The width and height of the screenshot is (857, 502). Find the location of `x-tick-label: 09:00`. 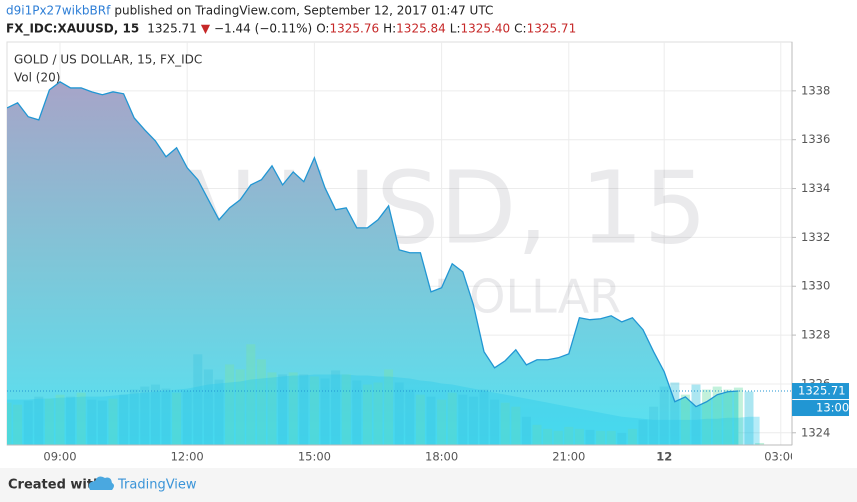

x-tick-label: 09:00 is located at coordinates (59, 457).